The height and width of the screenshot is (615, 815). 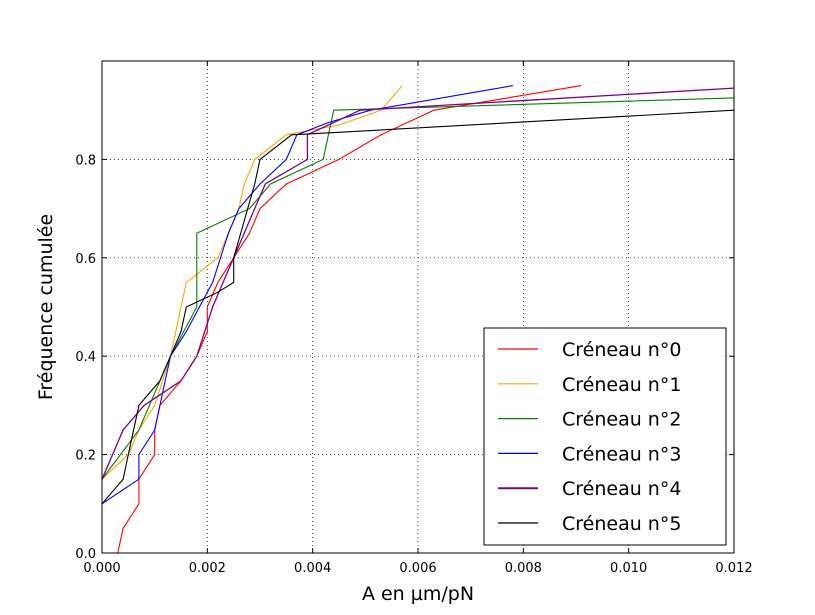 I want to click on y-tick-label: 0.6, so click(x=85, y=259).